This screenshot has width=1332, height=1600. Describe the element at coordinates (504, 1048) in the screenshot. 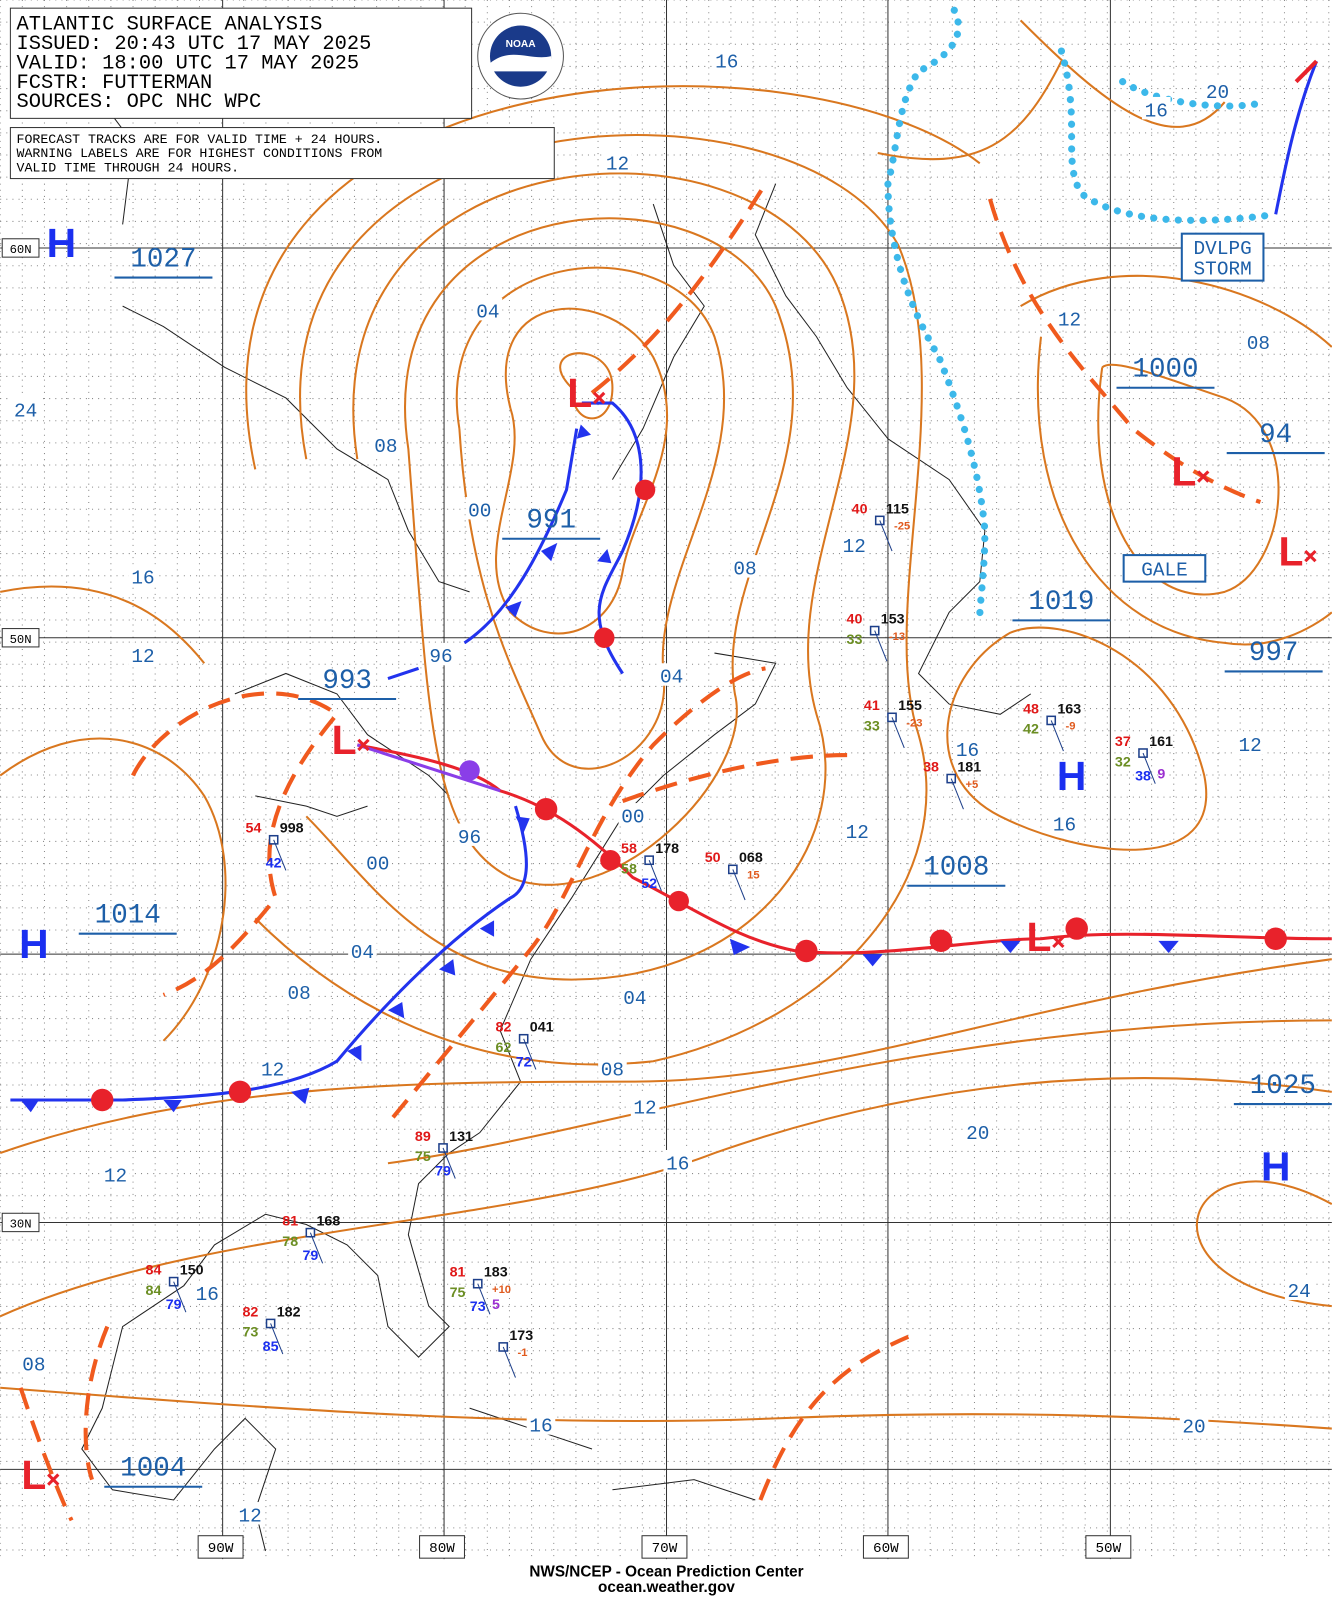

I see `station-dewpoint: 62` at that location.